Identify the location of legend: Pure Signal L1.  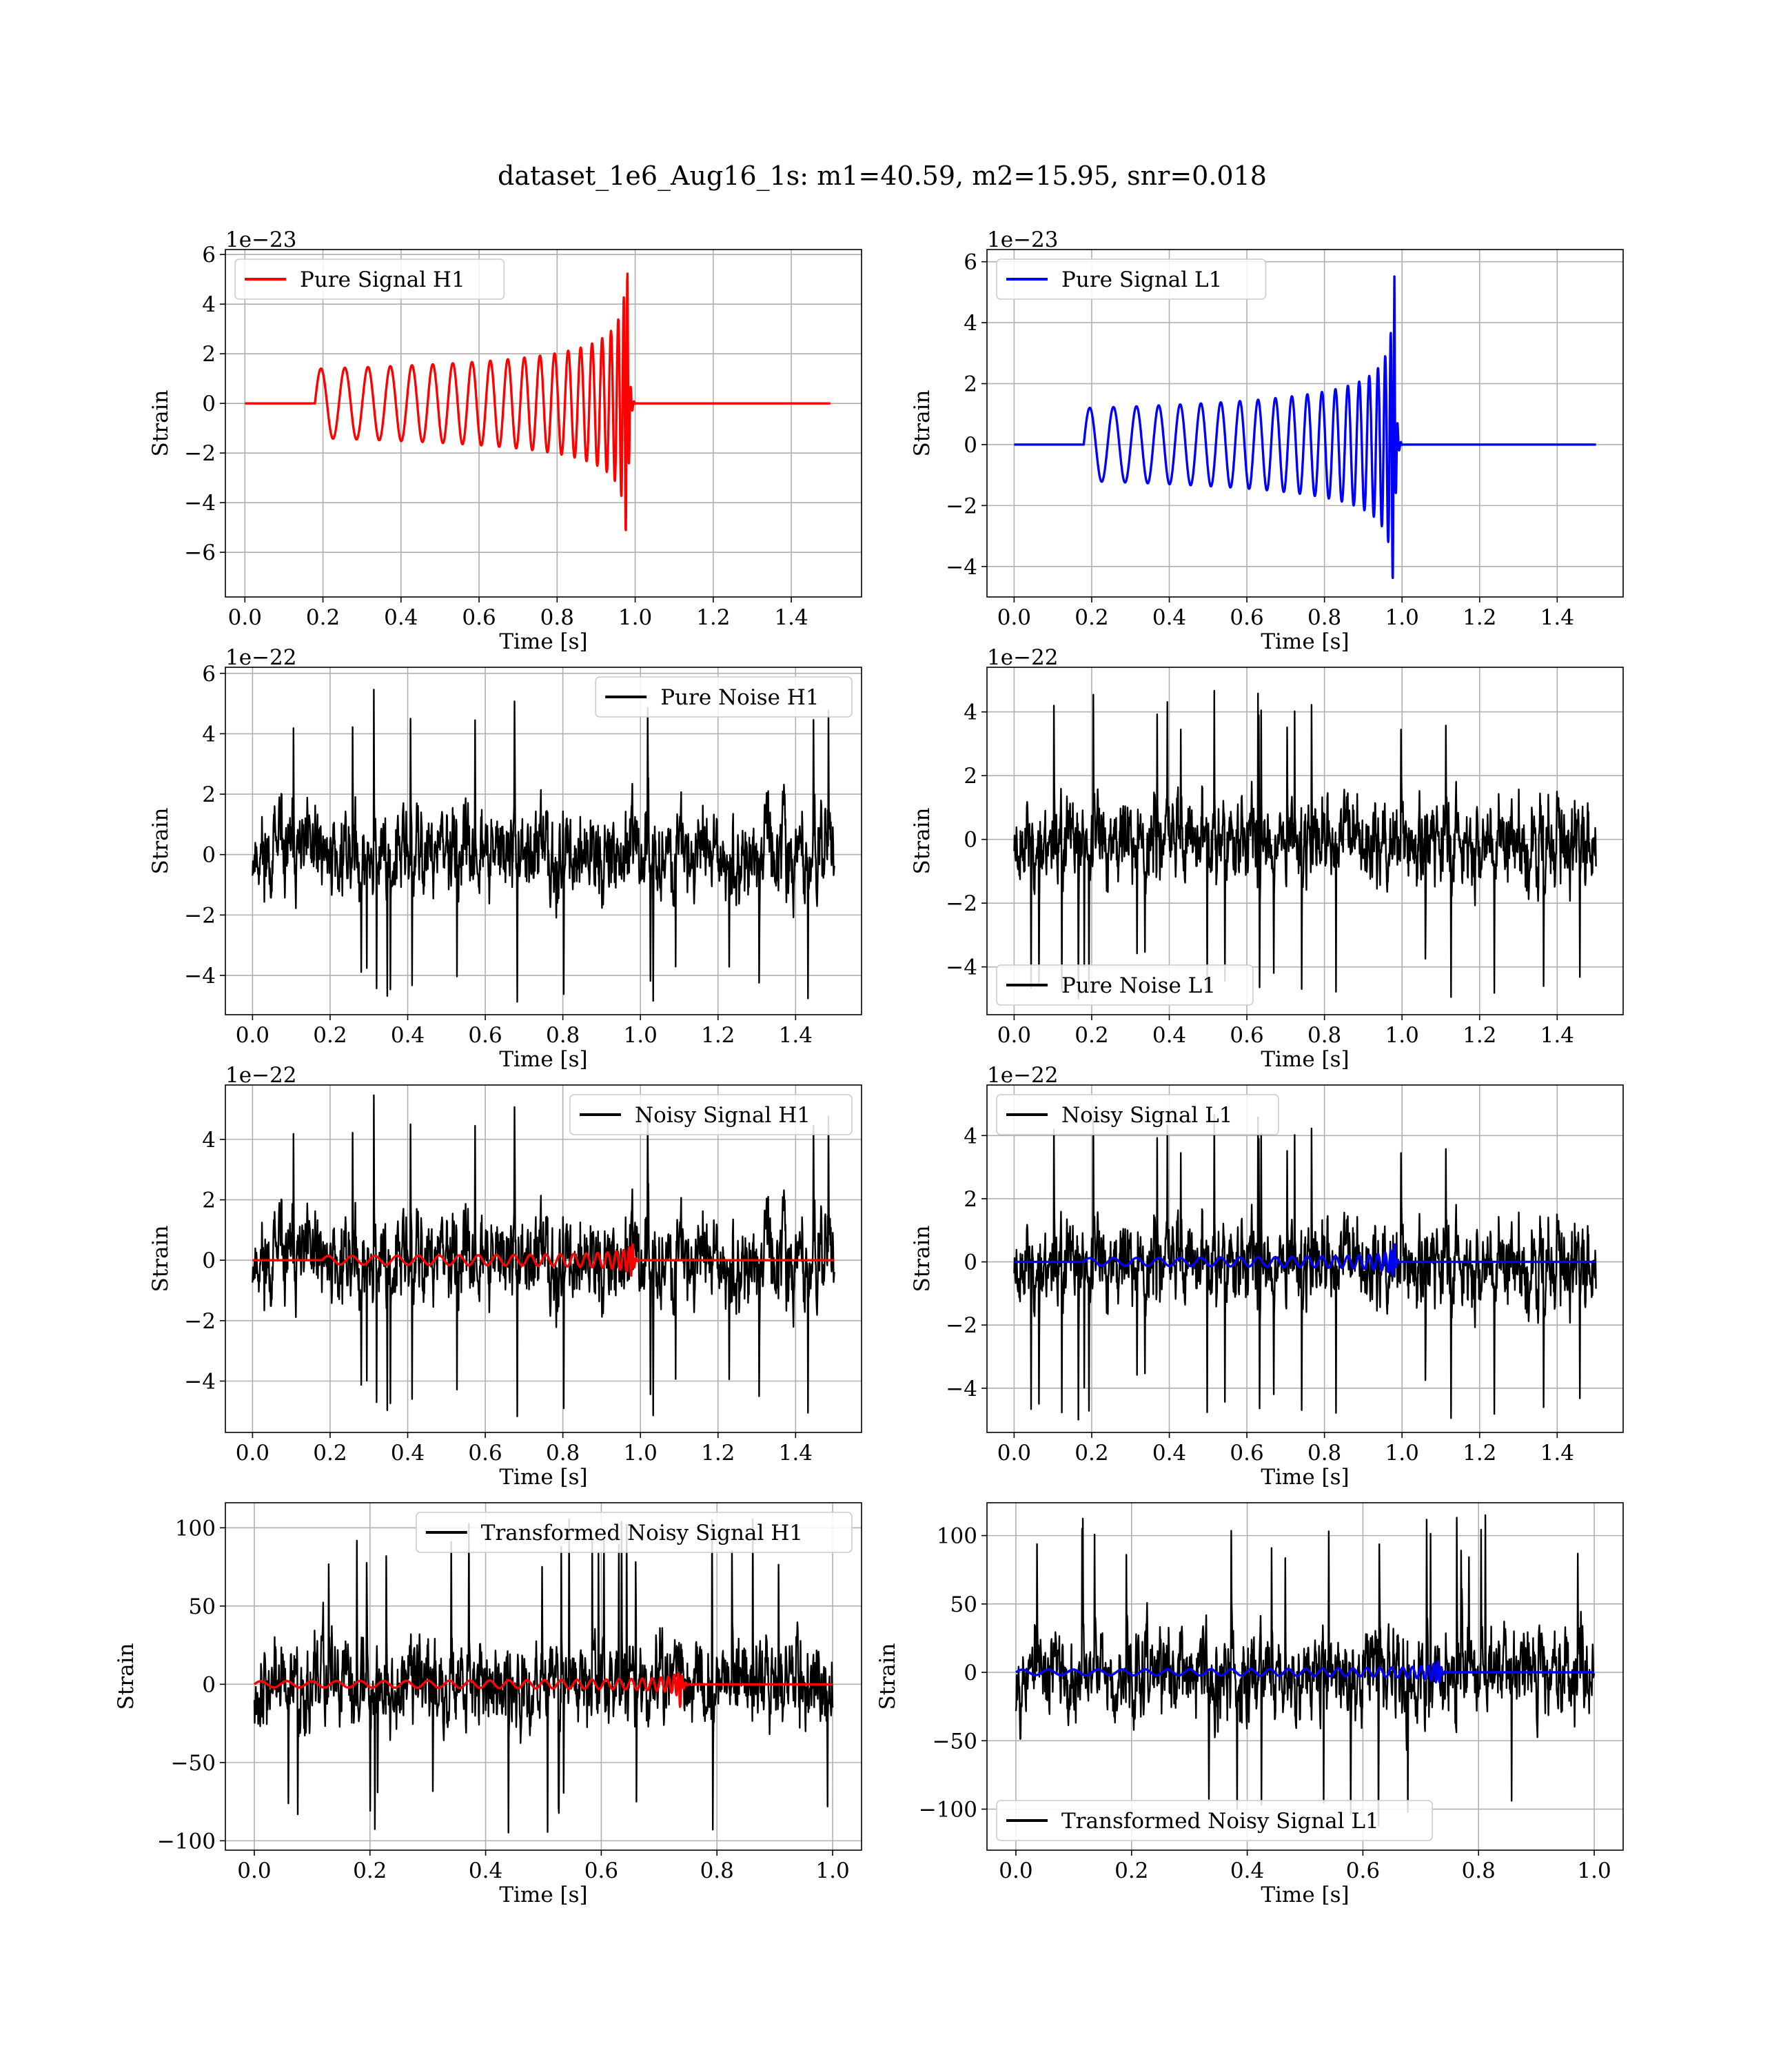
(1131, 279).